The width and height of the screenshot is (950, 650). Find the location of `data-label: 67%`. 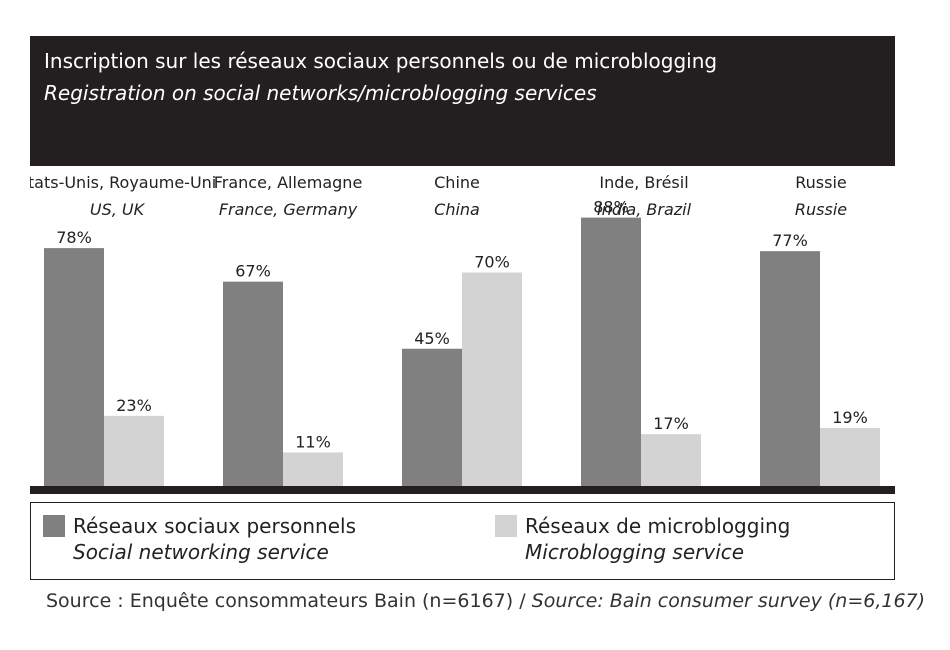

data-label: 67% is located at coordinates (253, 271).